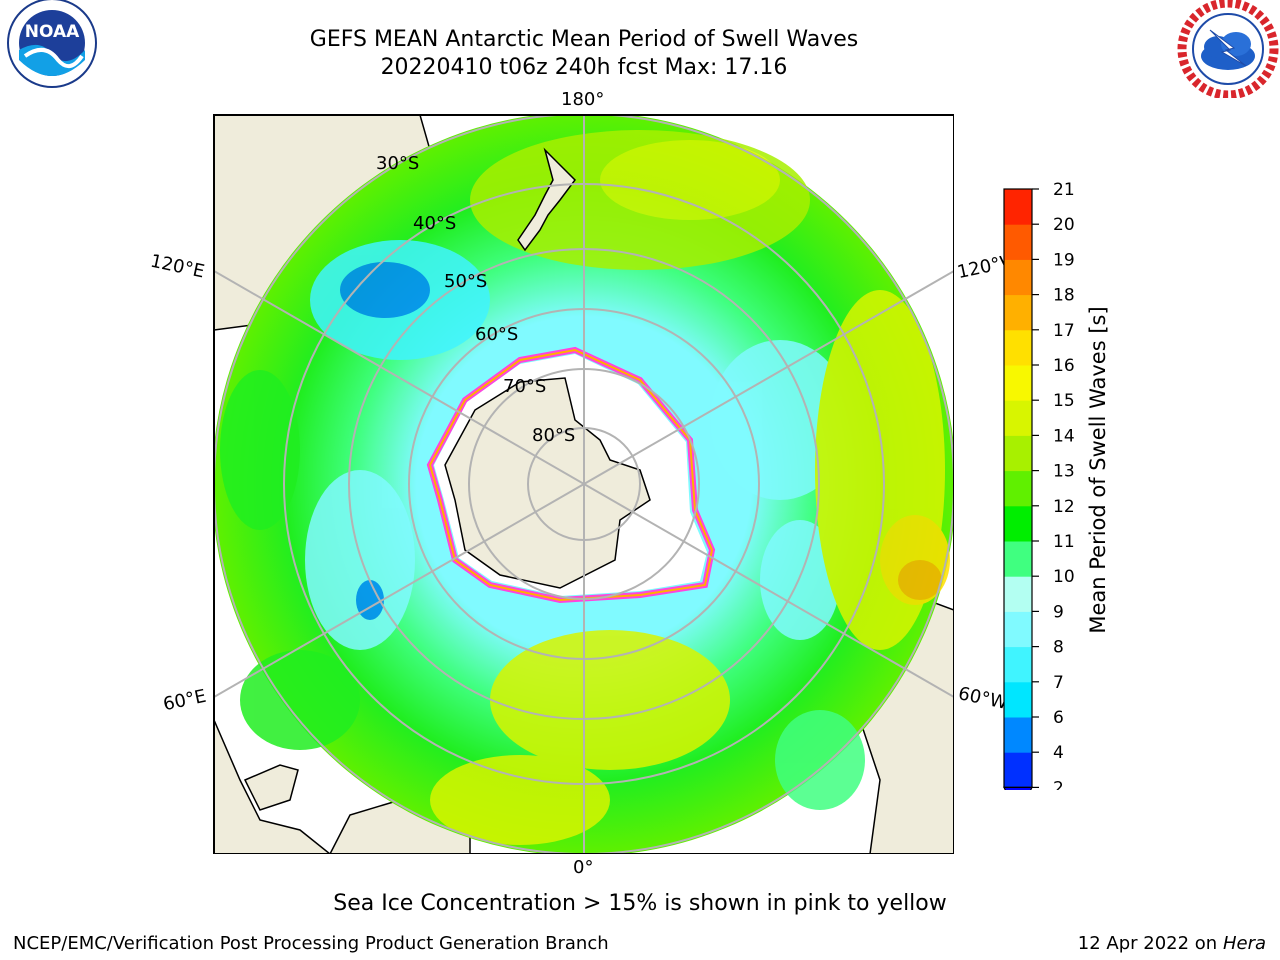 The image size is (1280, 960). Describe the element at coordinates (1244, 943) in the screenshot. I see `footer-host: Hera` at that location.